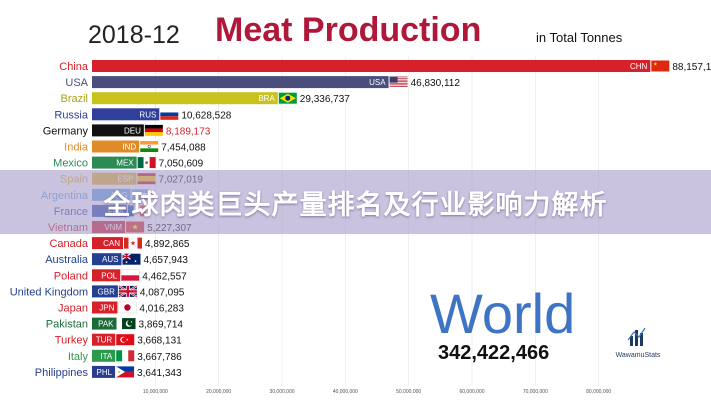 The width and height of the screenshot is (711, 400). Describe the element at coordinates (598, 392) in the screenshot. I see `x-tick-label: 80,000,000` at that location.